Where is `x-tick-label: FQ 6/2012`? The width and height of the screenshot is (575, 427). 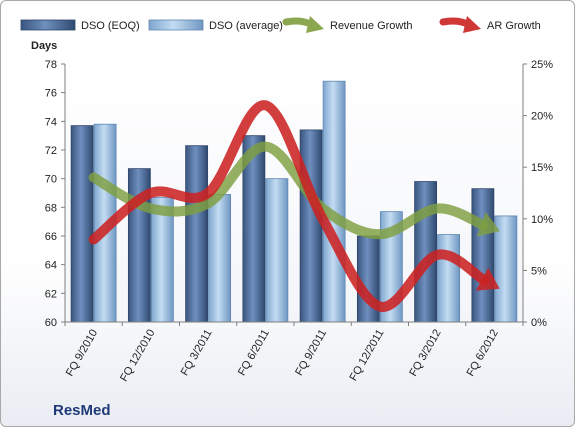
x-tick-label: FQ 6/2012 is located at coordinates (483, 353).